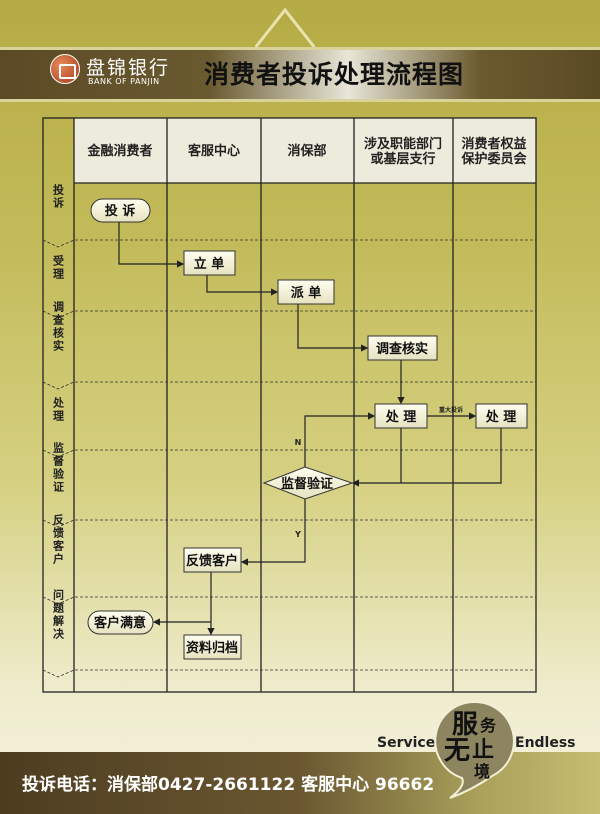  What do you see at coordinates (128, 68) in the screenshot?
I see `bank-name-cn: 盘锦银行` at bounding box center [128, 68].